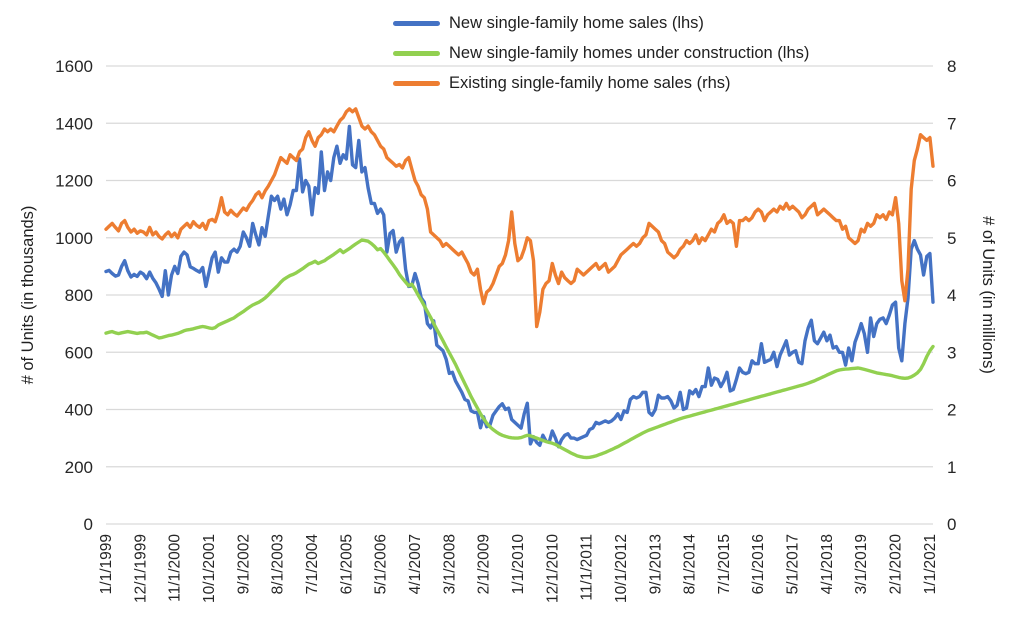  What do you see at coordinates (587, 567) in the screenshot?
I see `svg-text: 11/1/2011` at bounding box center [587, 567].